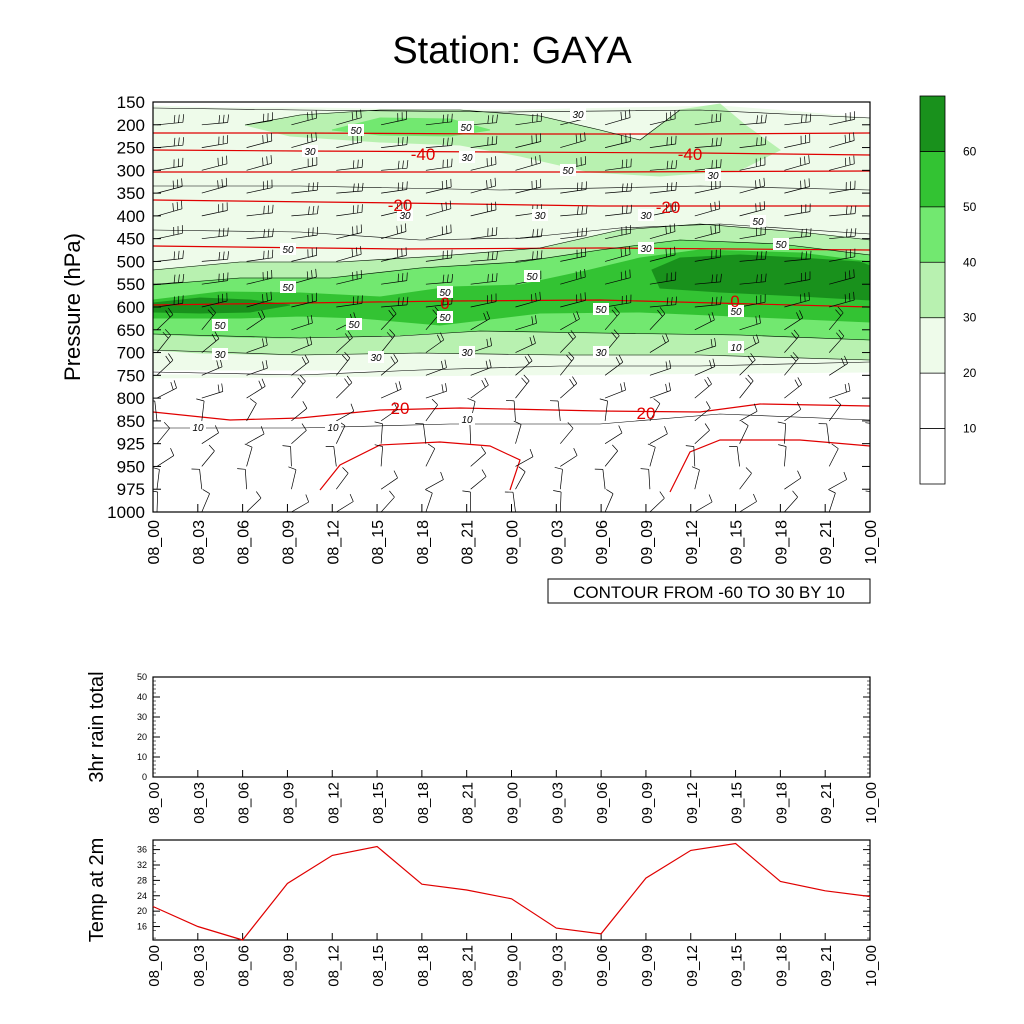 The width and height of the screenshot is (1024, 1024). Describe the element at coordinates (97, 726) in the screenshot. I see `rain-axis-label: 3hr rain total` at that location.